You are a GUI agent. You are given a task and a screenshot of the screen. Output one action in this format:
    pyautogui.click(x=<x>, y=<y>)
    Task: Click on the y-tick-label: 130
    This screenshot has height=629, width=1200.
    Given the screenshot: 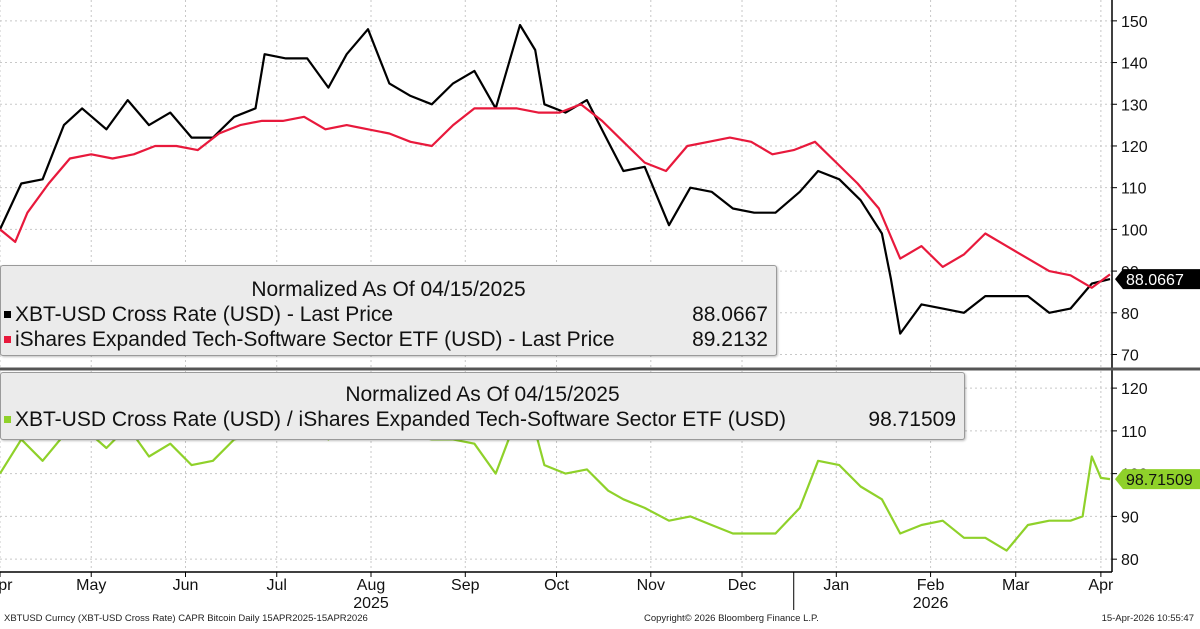 What is the action you would take?
    pyautogui.click(x=1134, y=105)
    